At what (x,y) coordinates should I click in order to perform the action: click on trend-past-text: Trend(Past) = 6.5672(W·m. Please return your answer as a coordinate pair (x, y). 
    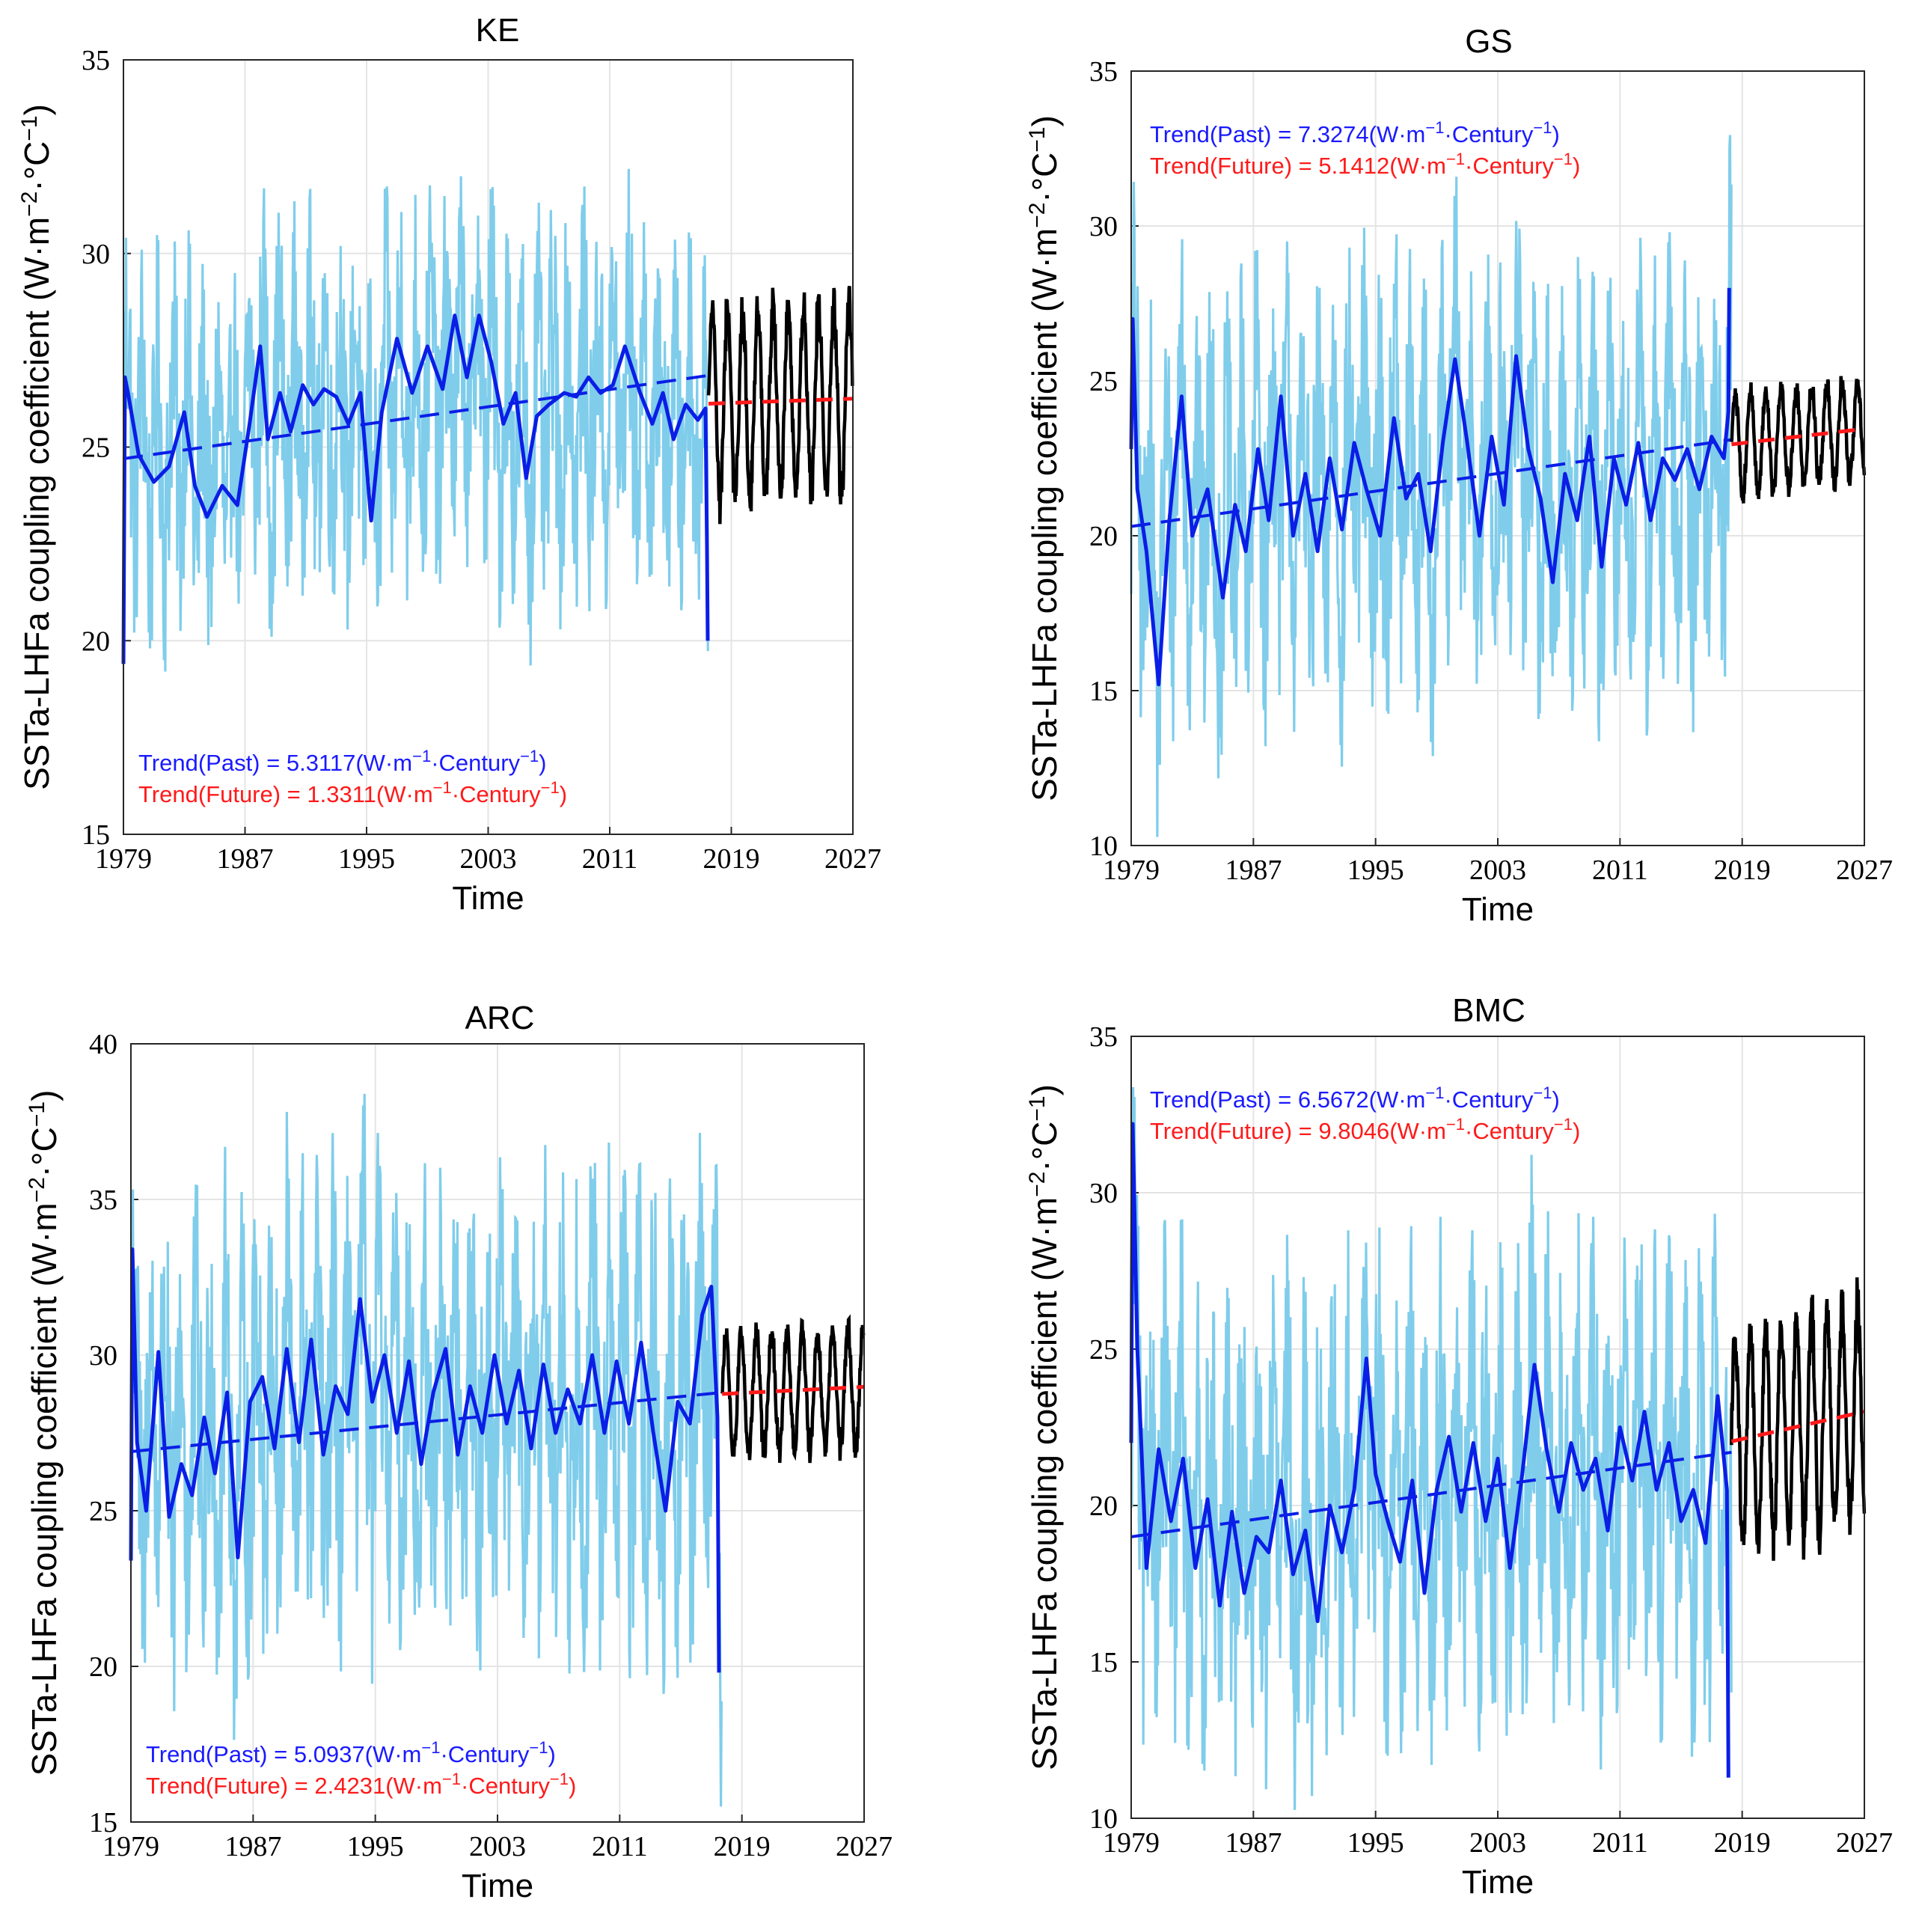
    Looking at the image, I should click on (1287, 1100).